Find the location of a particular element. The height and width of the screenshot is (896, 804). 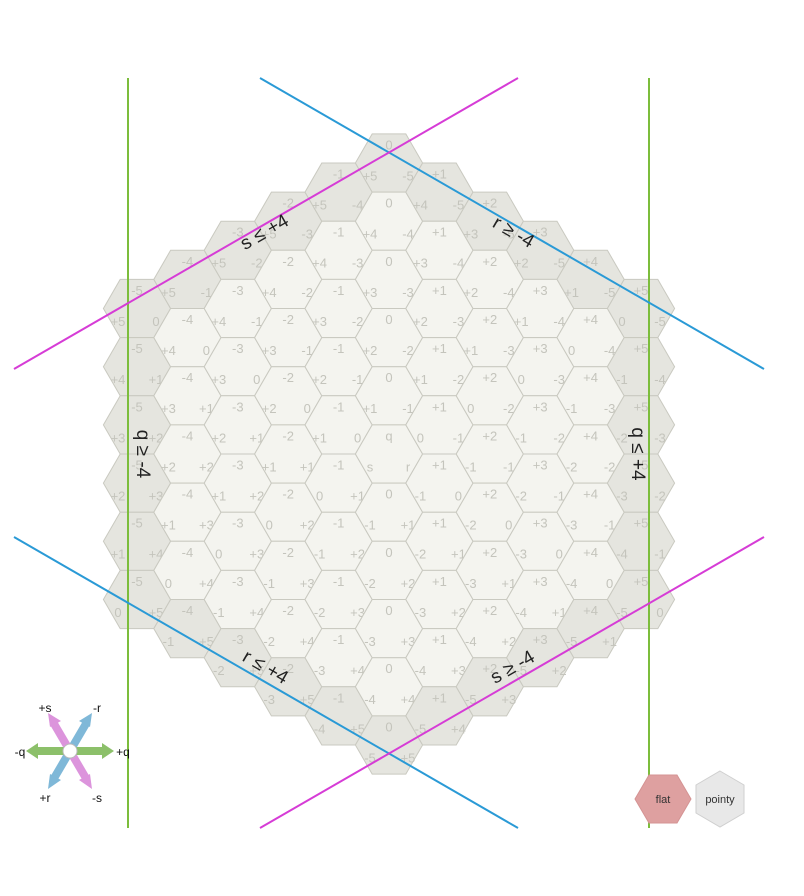

hex-r-coord: r is located at coordinates (408, 466).